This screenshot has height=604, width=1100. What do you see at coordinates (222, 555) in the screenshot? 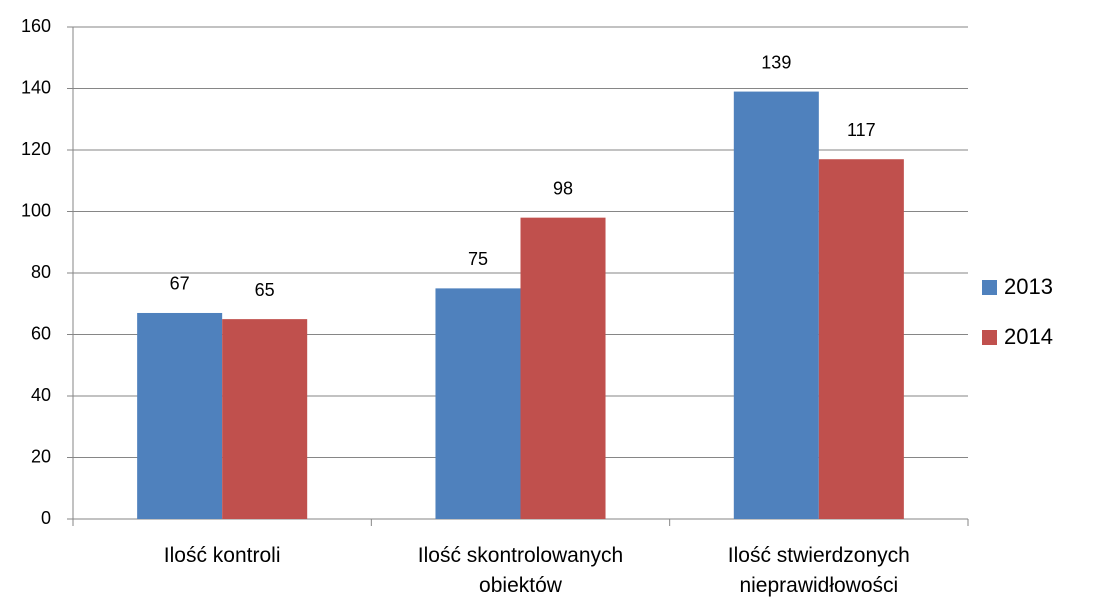
I see `x-tick-label: Ilość kontroli` at bounding box center [222, 555].